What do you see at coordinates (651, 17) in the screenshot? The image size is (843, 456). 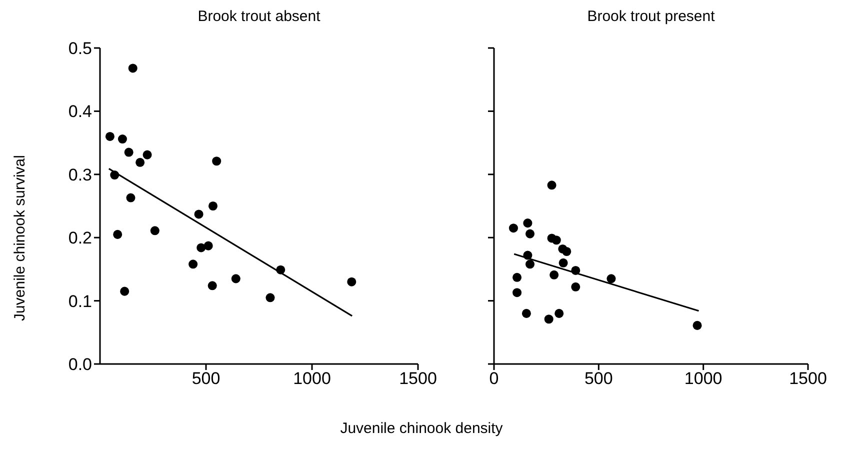 I see `chart-title: Brook trout present` at bounding box center [651, 17].